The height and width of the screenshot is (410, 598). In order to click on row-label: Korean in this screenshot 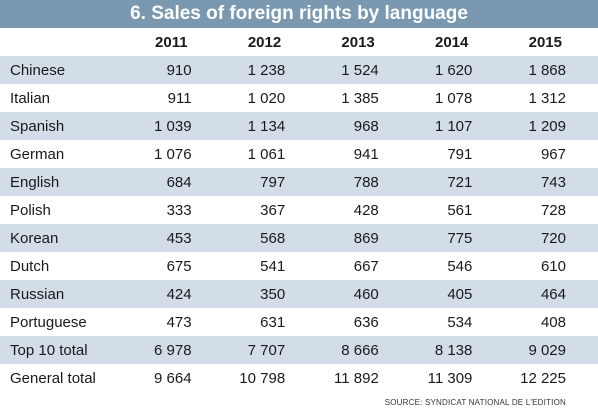, I will do `click(34, 238)`.